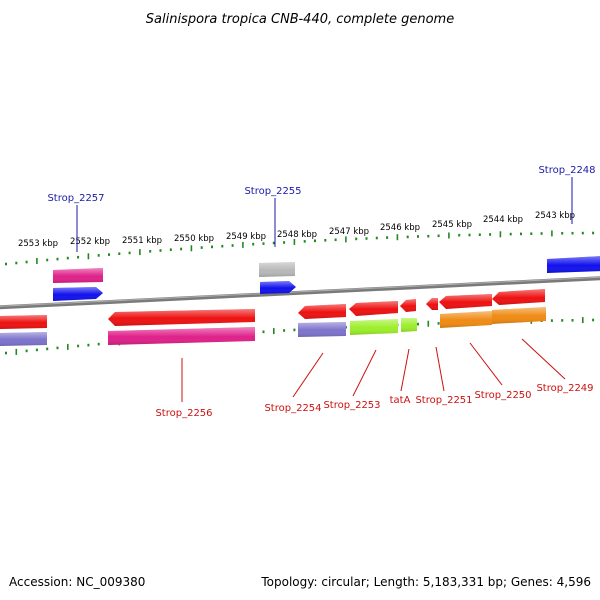  Describe the element at coordinates (246, 237) in the screenshot. I see `kbp-label: 2549 kbp` at that location.